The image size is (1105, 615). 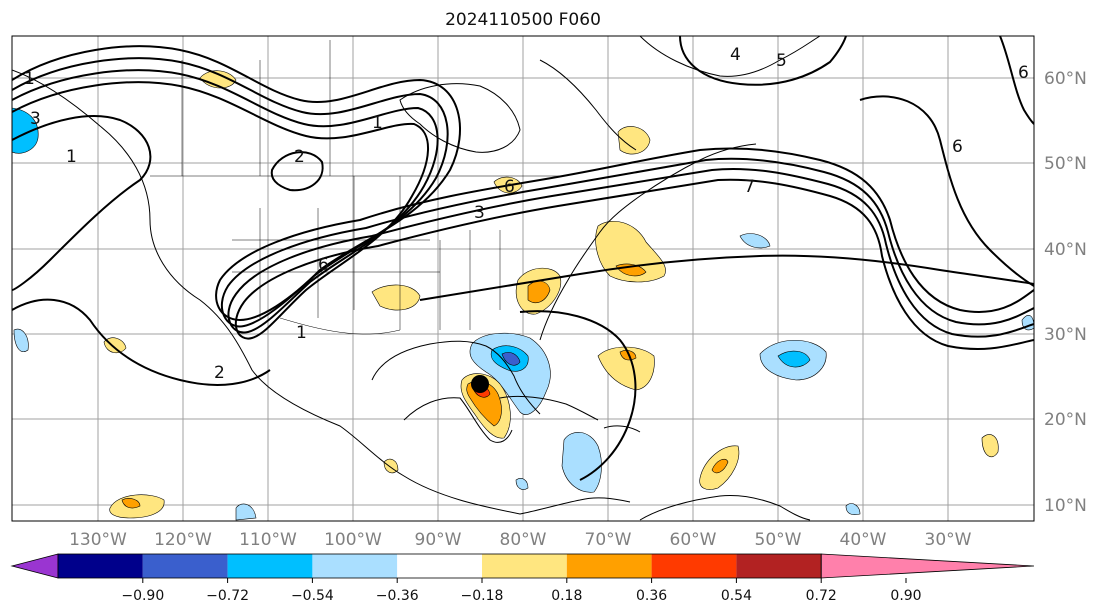 What do you see at coordinates (726, 277) in the screenshot?
I see `contour-south` at bounding box center [726, 277].